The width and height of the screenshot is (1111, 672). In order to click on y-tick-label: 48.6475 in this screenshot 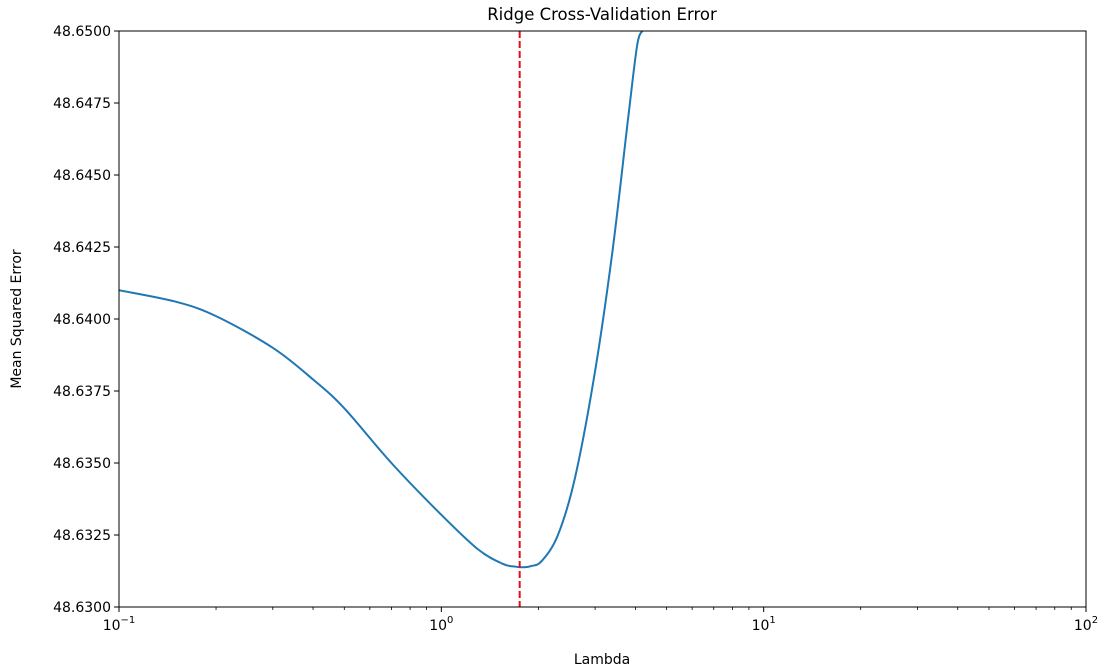, I will do `click(82, 104)`.